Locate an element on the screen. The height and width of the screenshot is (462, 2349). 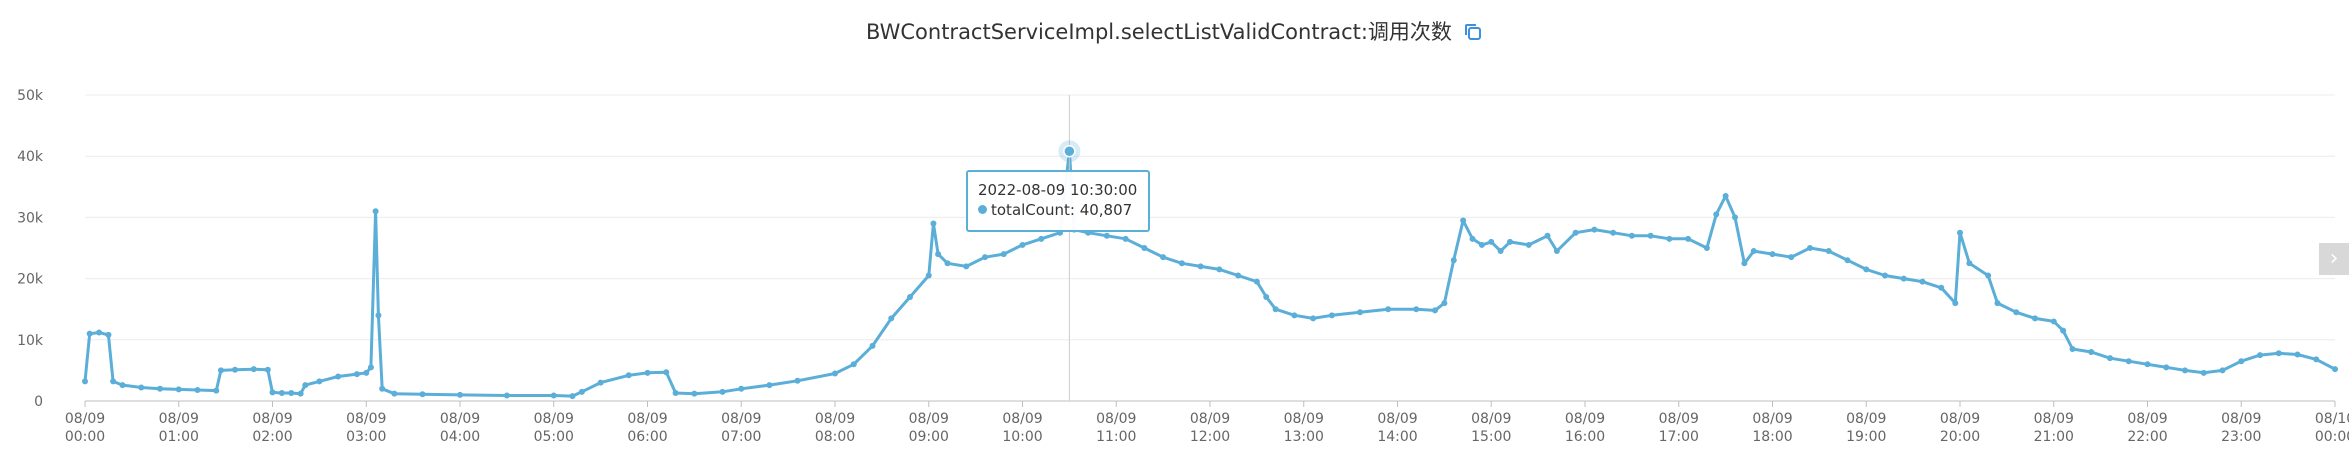
y-tick-label: 20k is located at coordinates (30, 280).